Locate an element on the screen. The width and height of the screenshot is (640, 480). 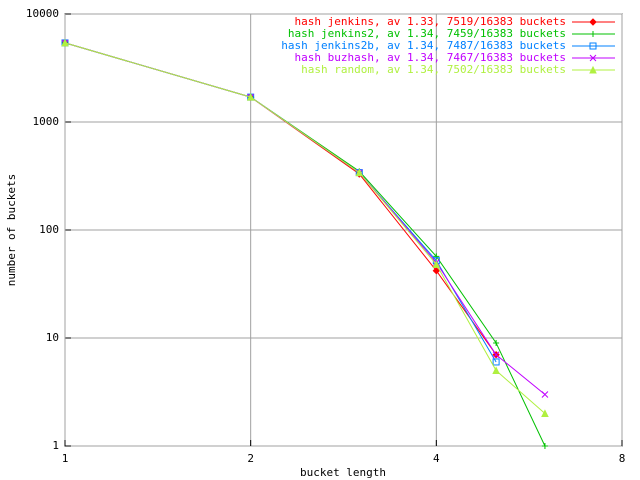
y-tick-label: 10 is located at coordinates (52, 337).